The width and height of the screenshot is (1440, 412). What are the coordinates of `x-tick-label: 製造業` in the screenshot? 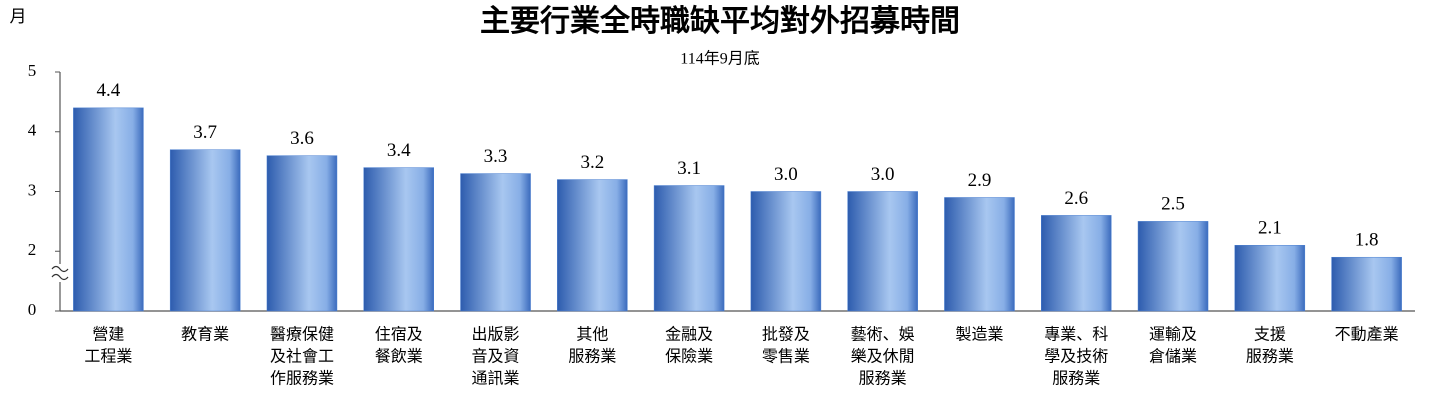 It's located at (979, 335).